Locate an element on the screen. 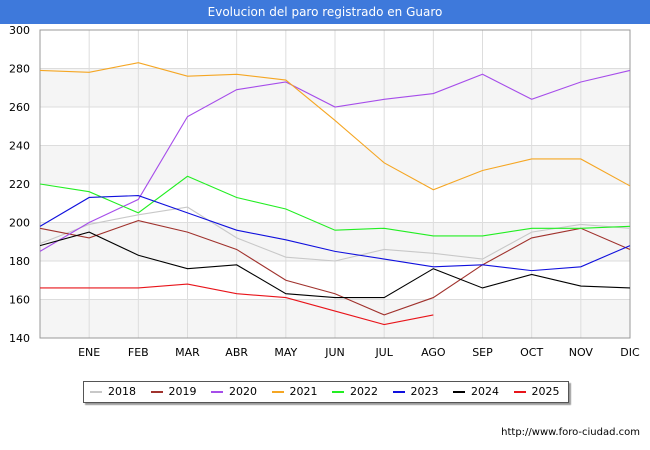 Image resolution: width=650 pixels, height=450 pixels. y-tick-label: 300 is located at coordinates (19, 30).